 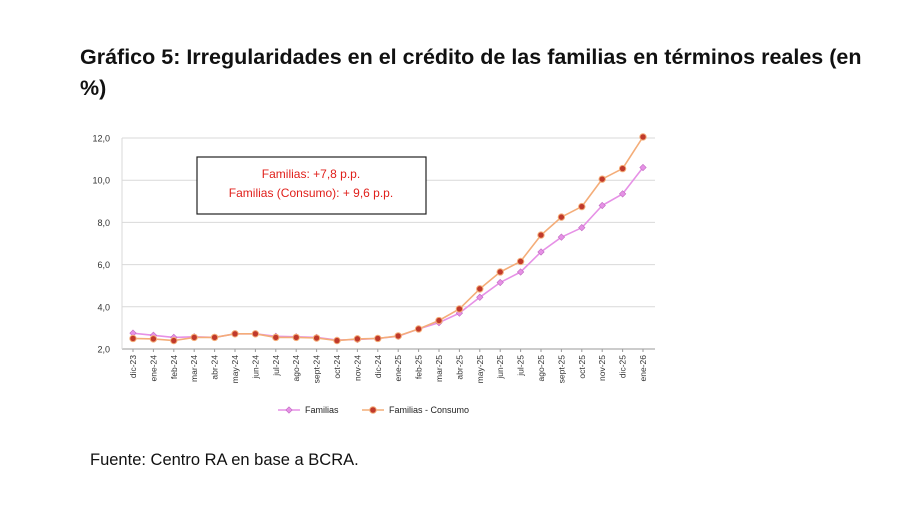 What do you see at coordinates (541, 368) in the screenshot?
I see `x-tick-label: ago-25` at bounding box center [541, 368].